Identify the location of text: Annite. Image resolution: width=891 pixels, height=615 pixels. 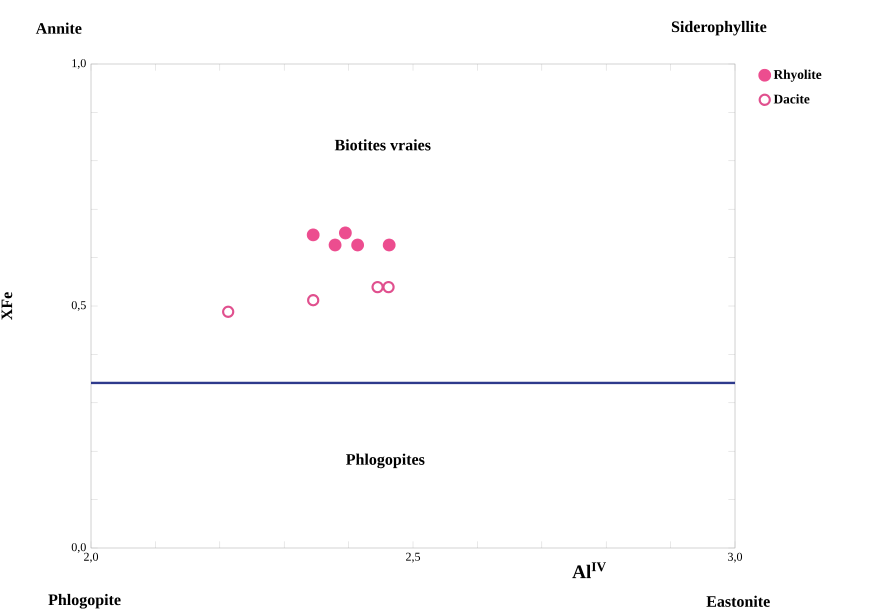
(59, 28).